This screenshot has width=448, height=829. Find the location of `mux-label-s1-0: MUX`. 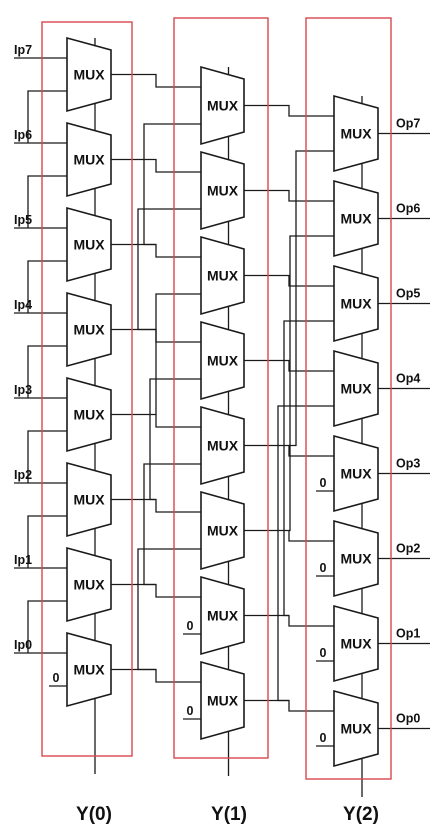

mux-label-s1-0: MUX is located at coordinates (223, 701).